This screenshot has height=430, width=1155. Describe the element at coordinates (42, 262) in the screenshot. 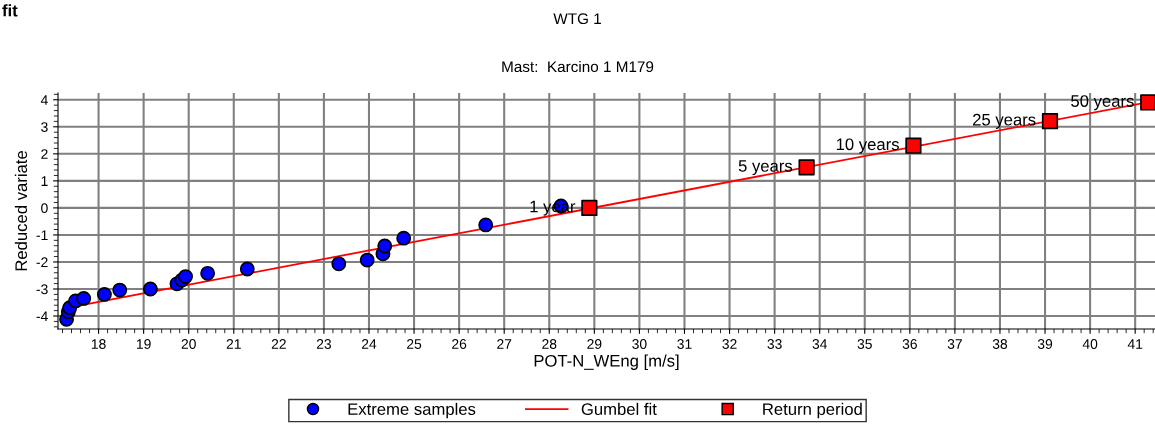

I see `y-tick-label: -2` at that location.